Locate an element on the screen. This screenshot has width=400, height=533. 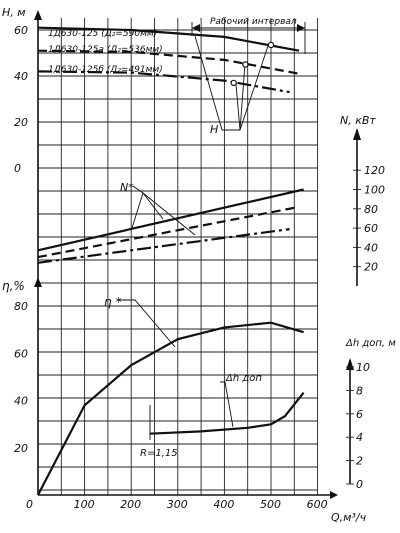
npsh-axis-label: Δh доп, м is located at coordinates (370, 343).